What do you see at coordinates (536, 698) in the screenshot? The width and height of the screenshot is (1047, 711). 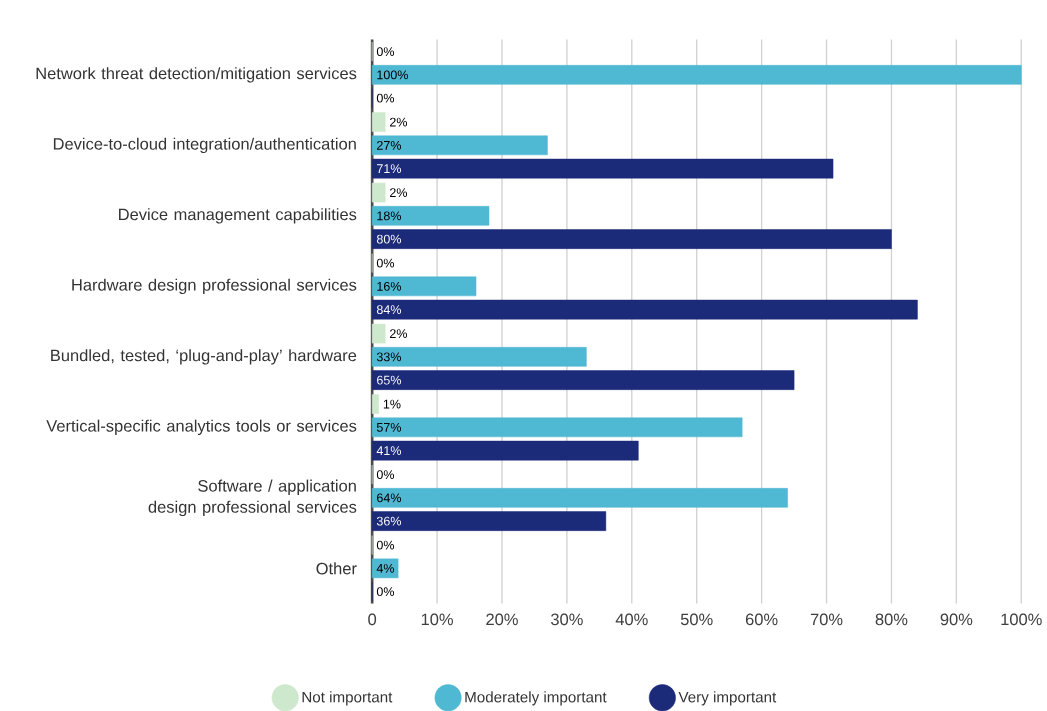 I see `legend-label: Moderately important` at bounding box center [536, 698].